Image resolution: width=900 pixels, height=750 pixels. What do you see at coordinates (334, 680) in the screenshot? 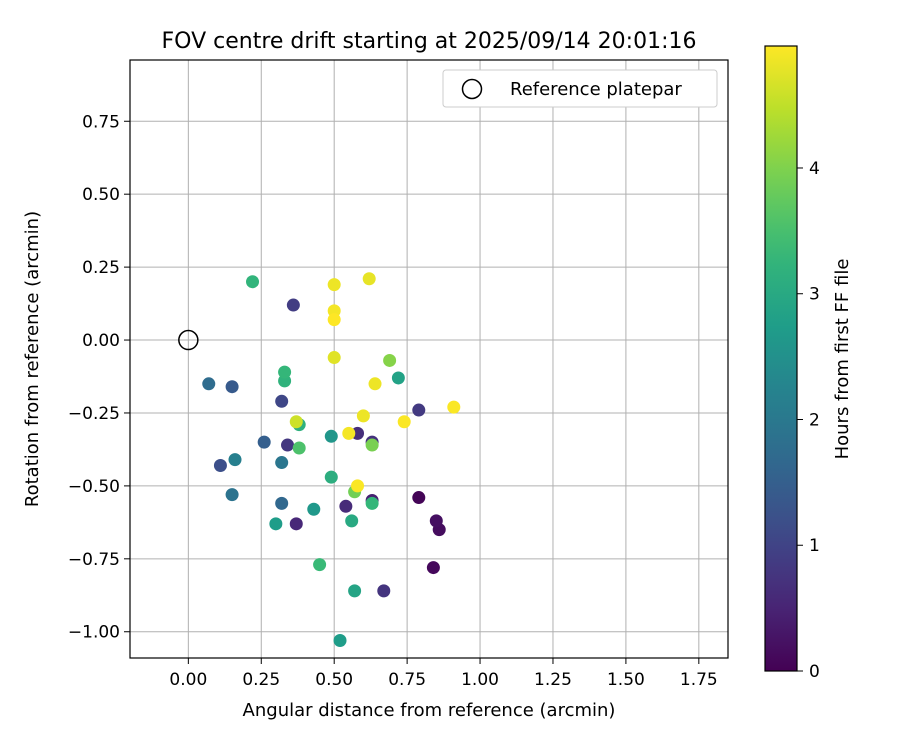
I see `x-tick-label: 0.50` at bounding box center [334, 680].